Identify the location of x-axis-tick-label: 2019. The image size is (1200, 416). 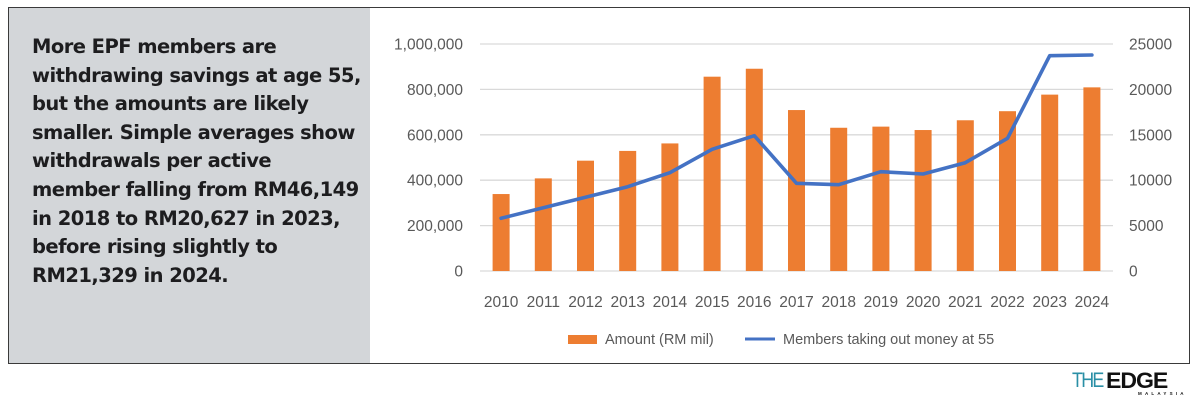
(881, 302).